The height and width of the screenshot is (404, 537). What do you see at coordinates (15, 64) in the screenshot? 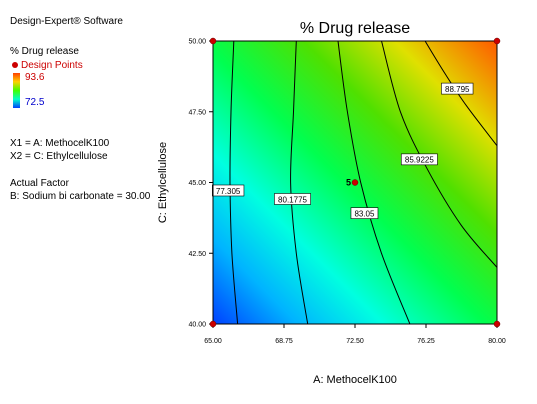
I see `design-point-marker-icon` at bounding box center [15, 64].